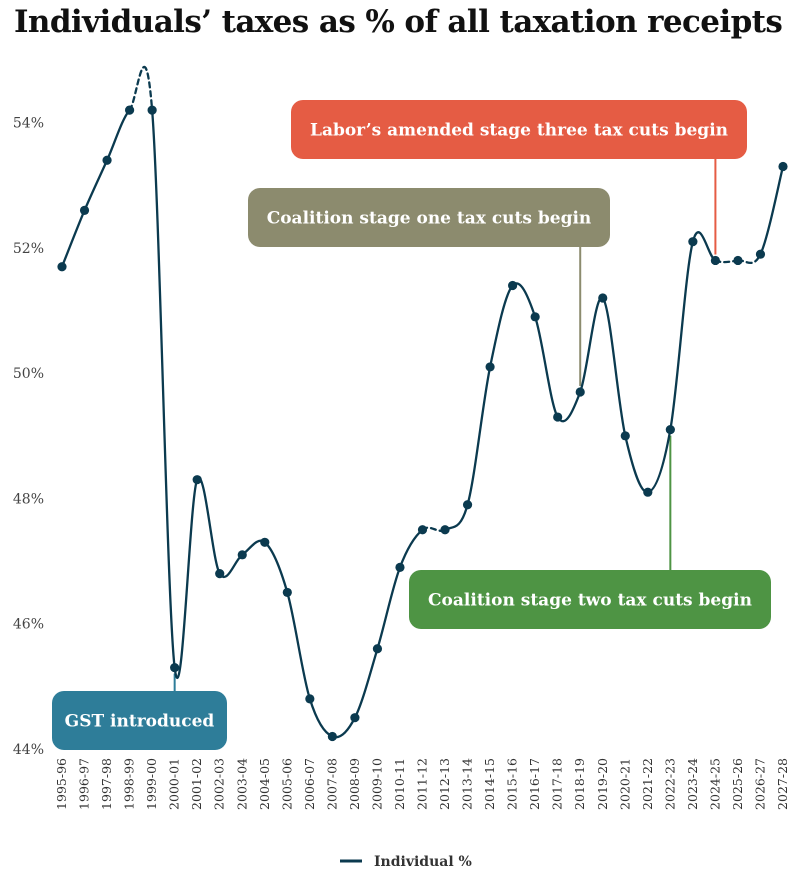 The image size is (810, 883). I want to click on x-tick-label: 2001-02, so click(196, 784).